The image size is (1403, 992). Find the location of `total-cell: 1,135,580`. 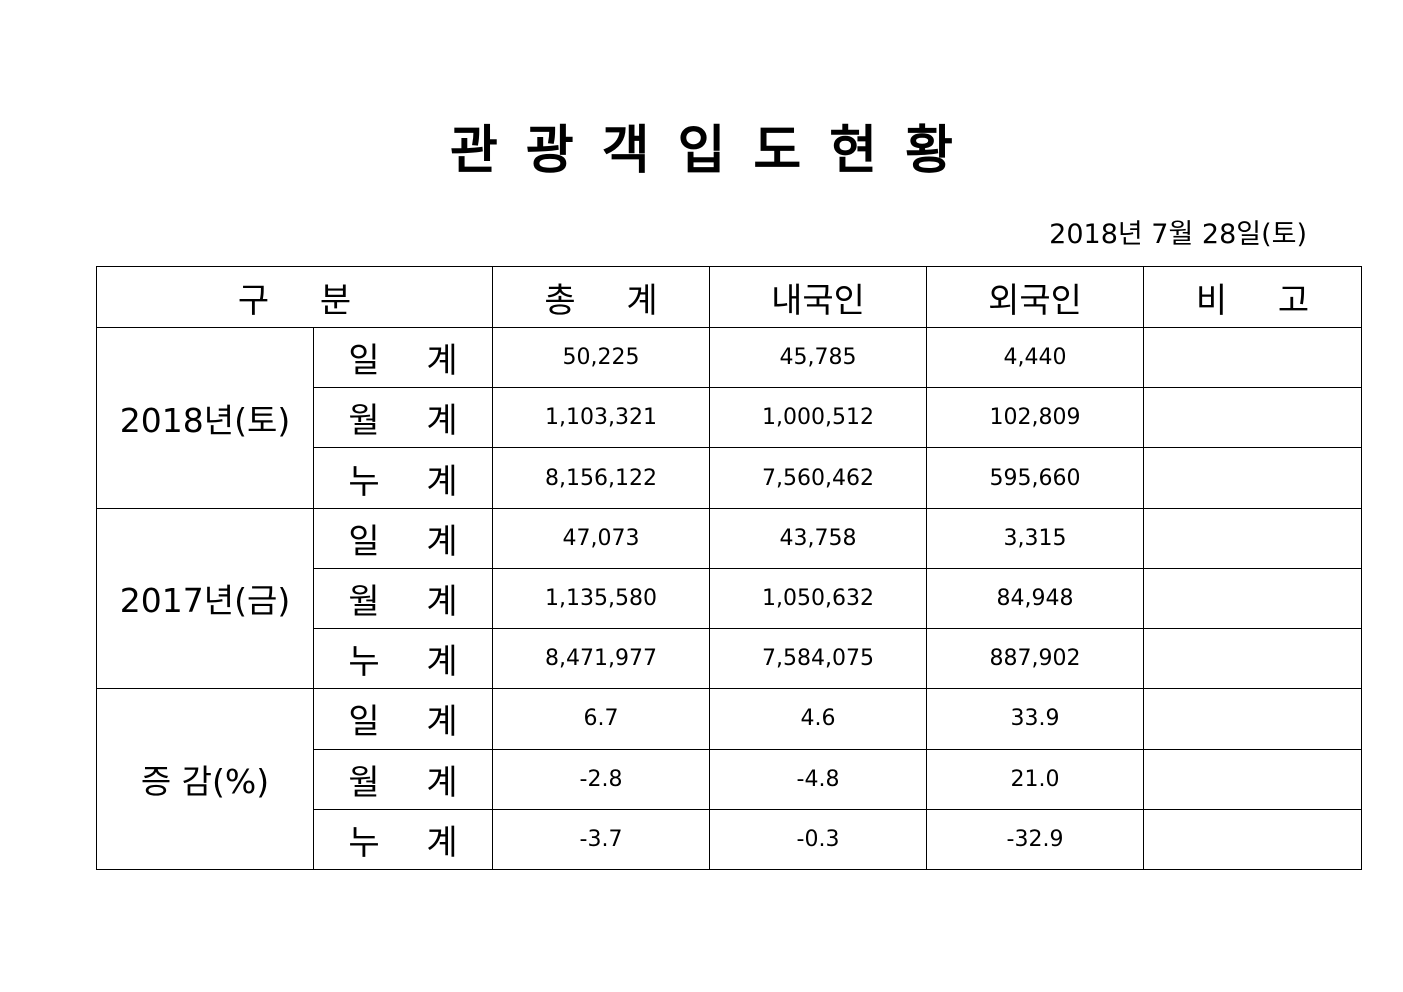

total-cell: 1,135,580 is located at coordinates (601, 598).